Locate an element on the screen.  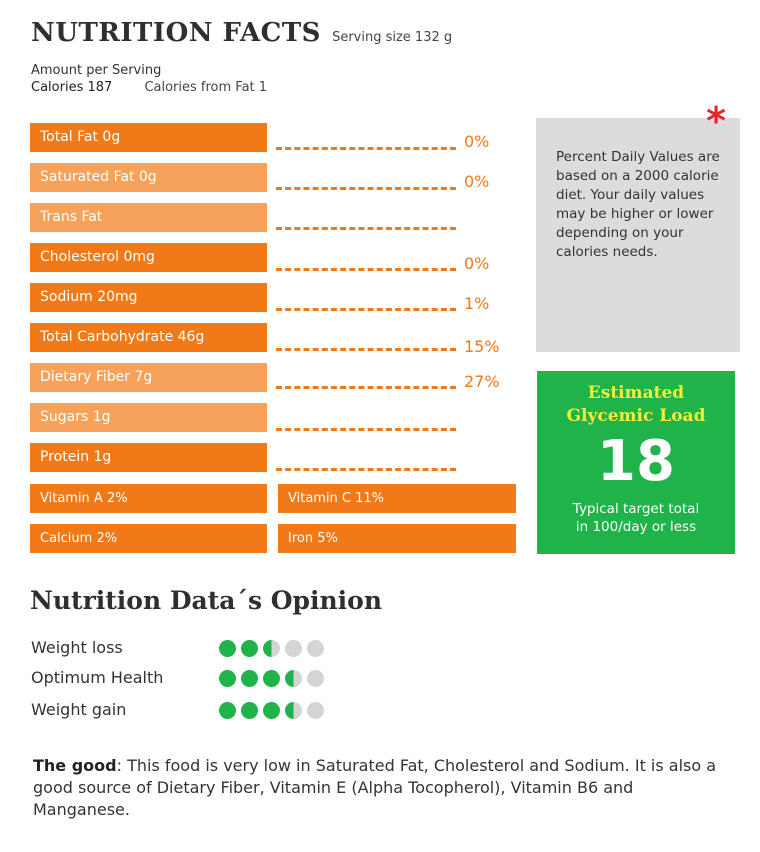
glycemic-load-value: 18 is located at coordinates (636, 461).